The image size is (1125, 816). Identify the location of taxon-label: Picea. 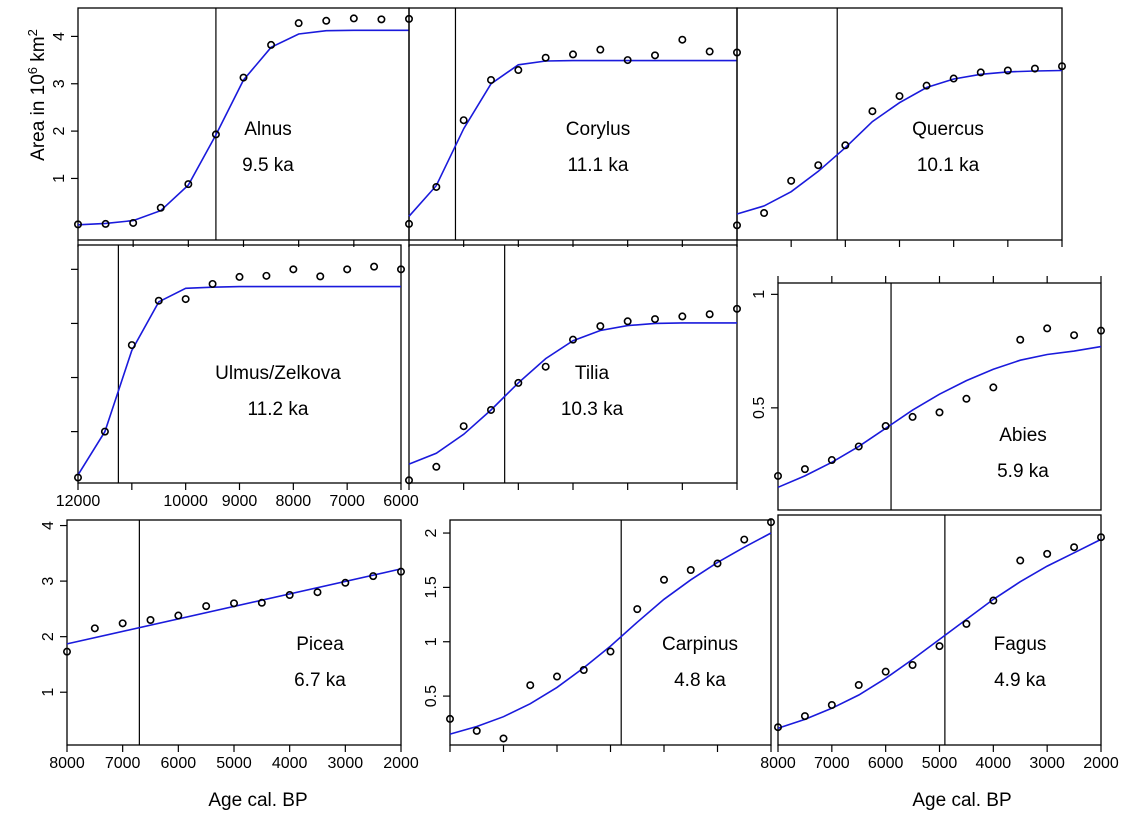
(320, 644).